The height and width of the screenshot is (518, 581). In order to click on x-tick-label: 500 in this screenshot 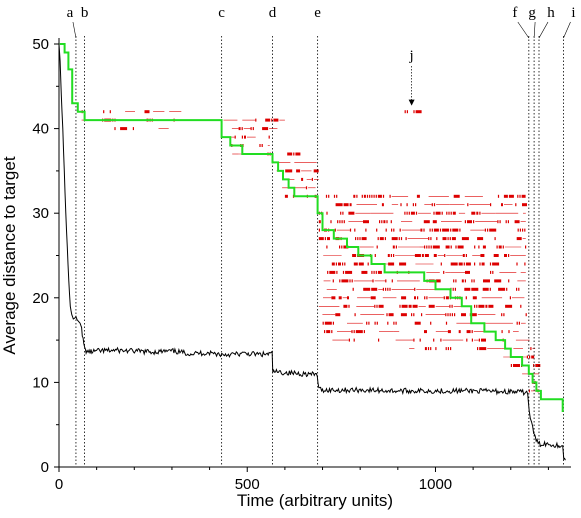, I will do `click(247, 484)`.